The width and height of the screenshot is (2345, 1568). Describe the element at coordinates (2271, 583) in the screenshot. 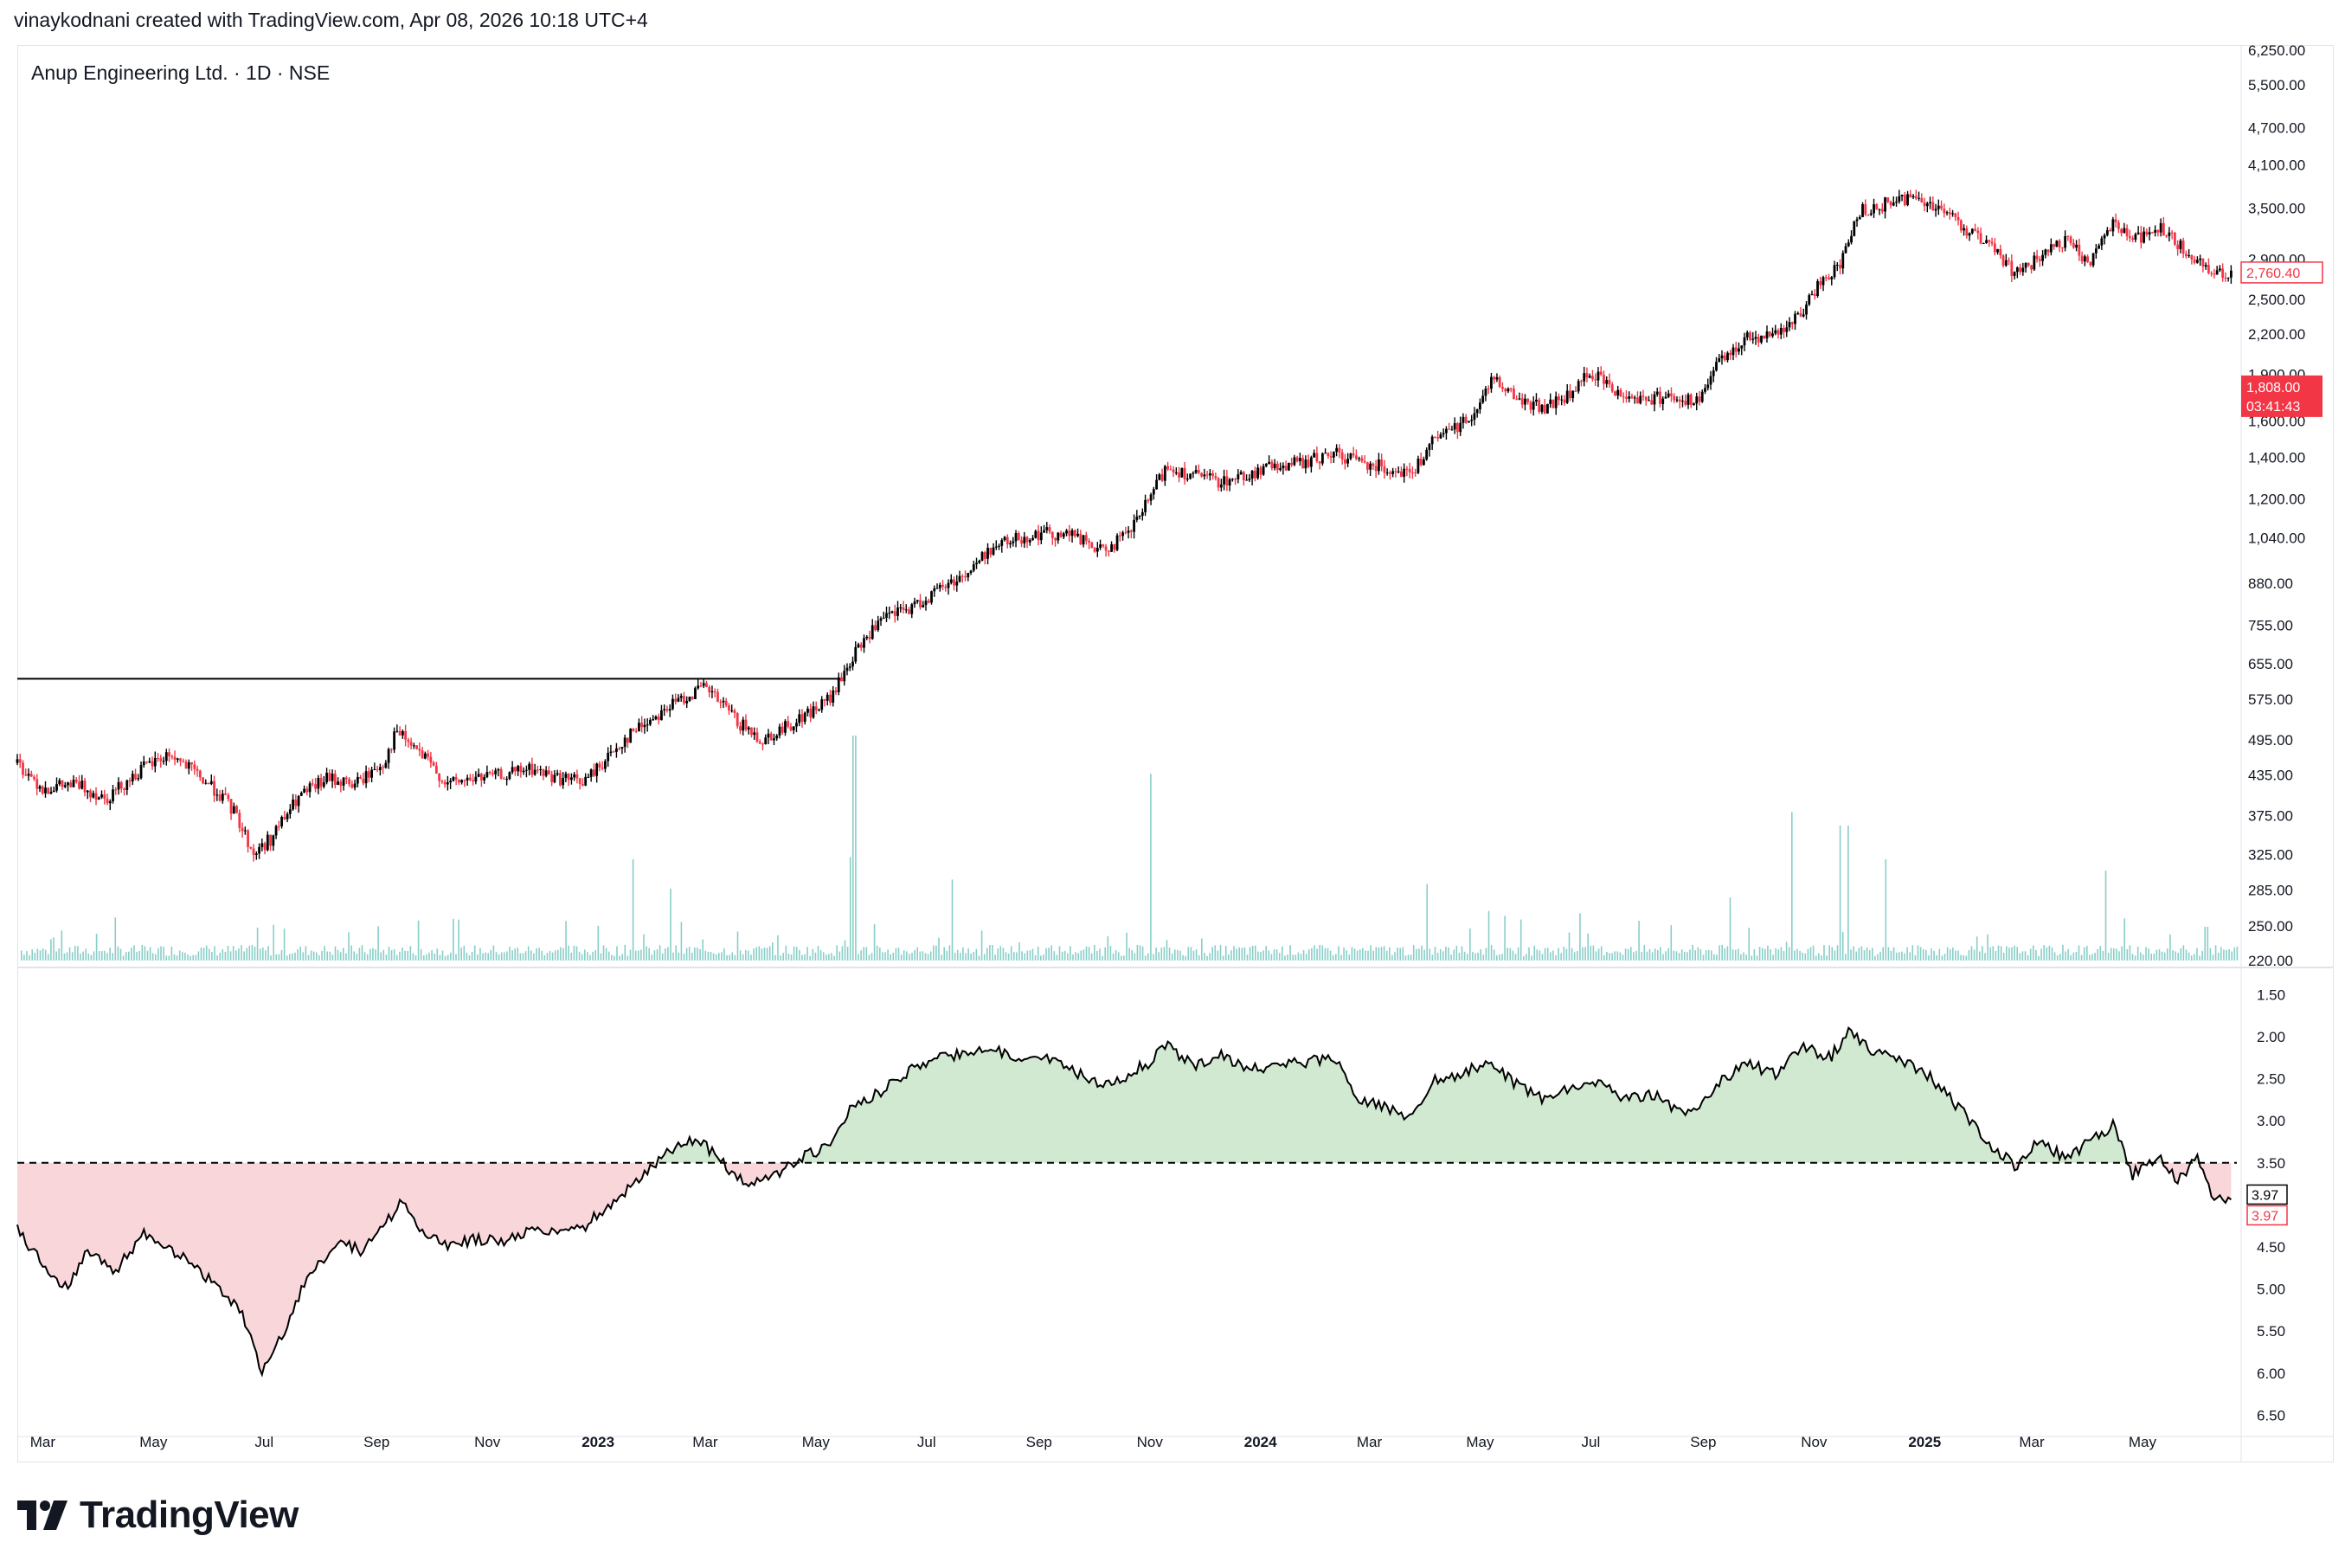

I see `price-tick-label: 880.00` at that location.